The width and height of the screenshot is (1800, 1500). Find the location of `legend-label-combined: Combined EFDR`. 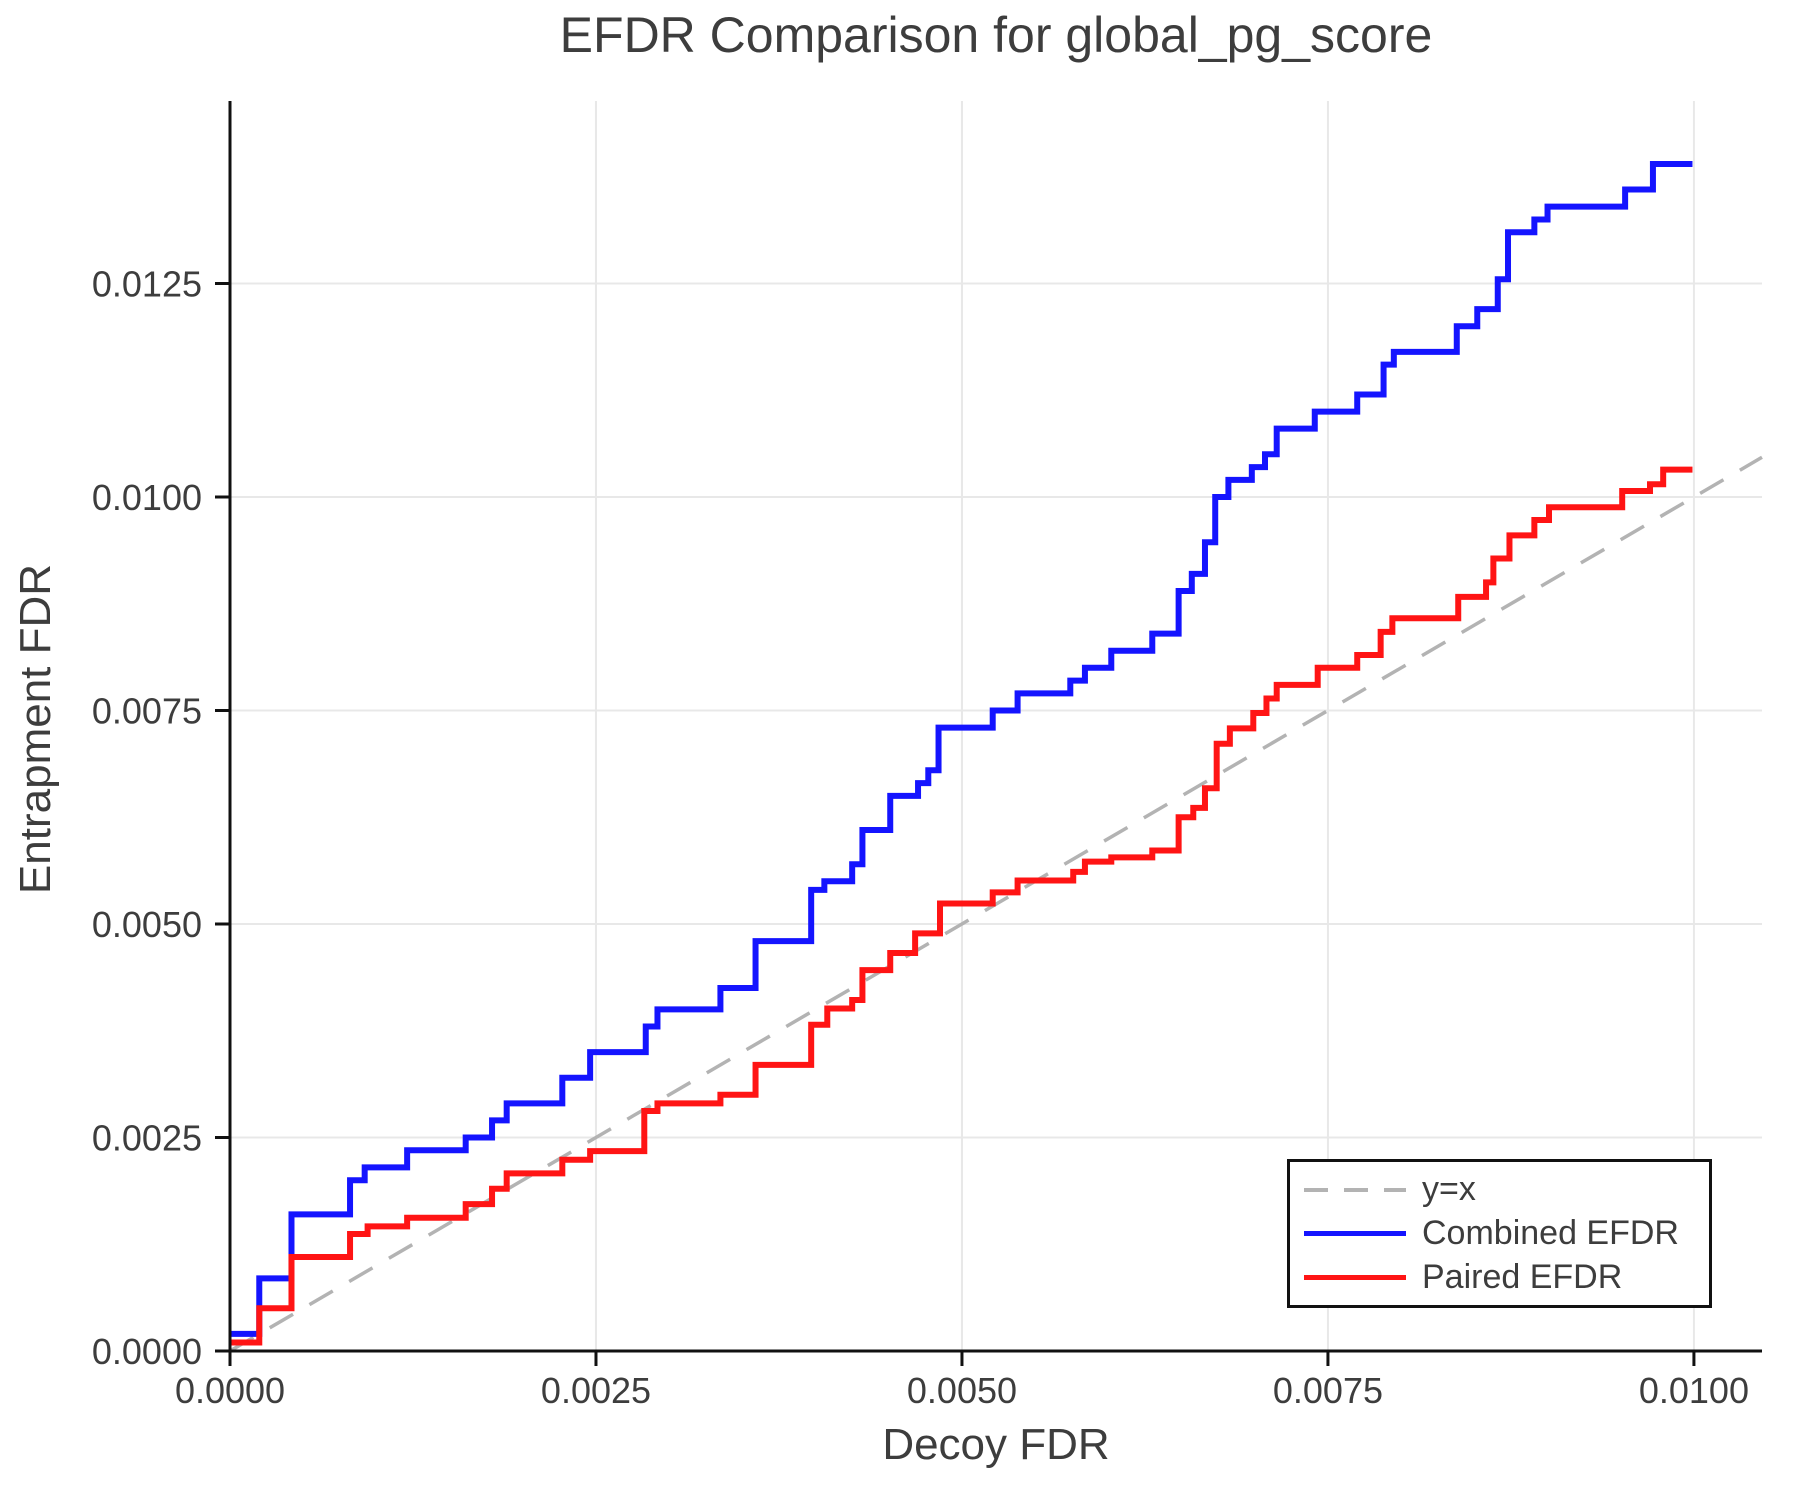

legend-label-combined: Combined EFDR is located at coordinates (1550, 1233).